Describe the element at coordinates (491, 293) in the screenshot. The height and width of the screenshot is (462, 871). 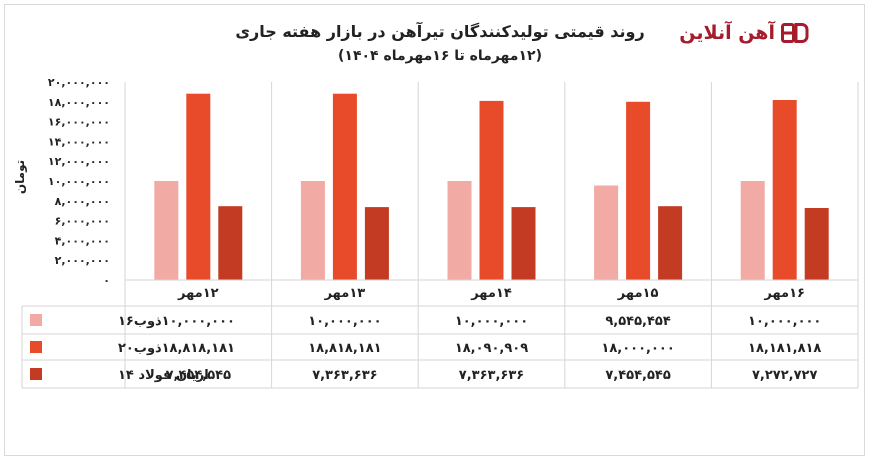
I see `x-tick-label: ۱۴مهر` at that location.